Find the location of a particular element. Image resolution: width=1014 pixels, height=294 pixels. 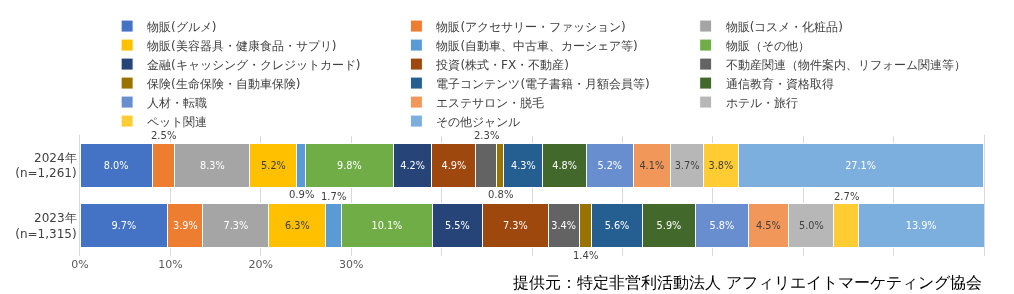

data-label: 5.9% is located at coordinates (669, 226).